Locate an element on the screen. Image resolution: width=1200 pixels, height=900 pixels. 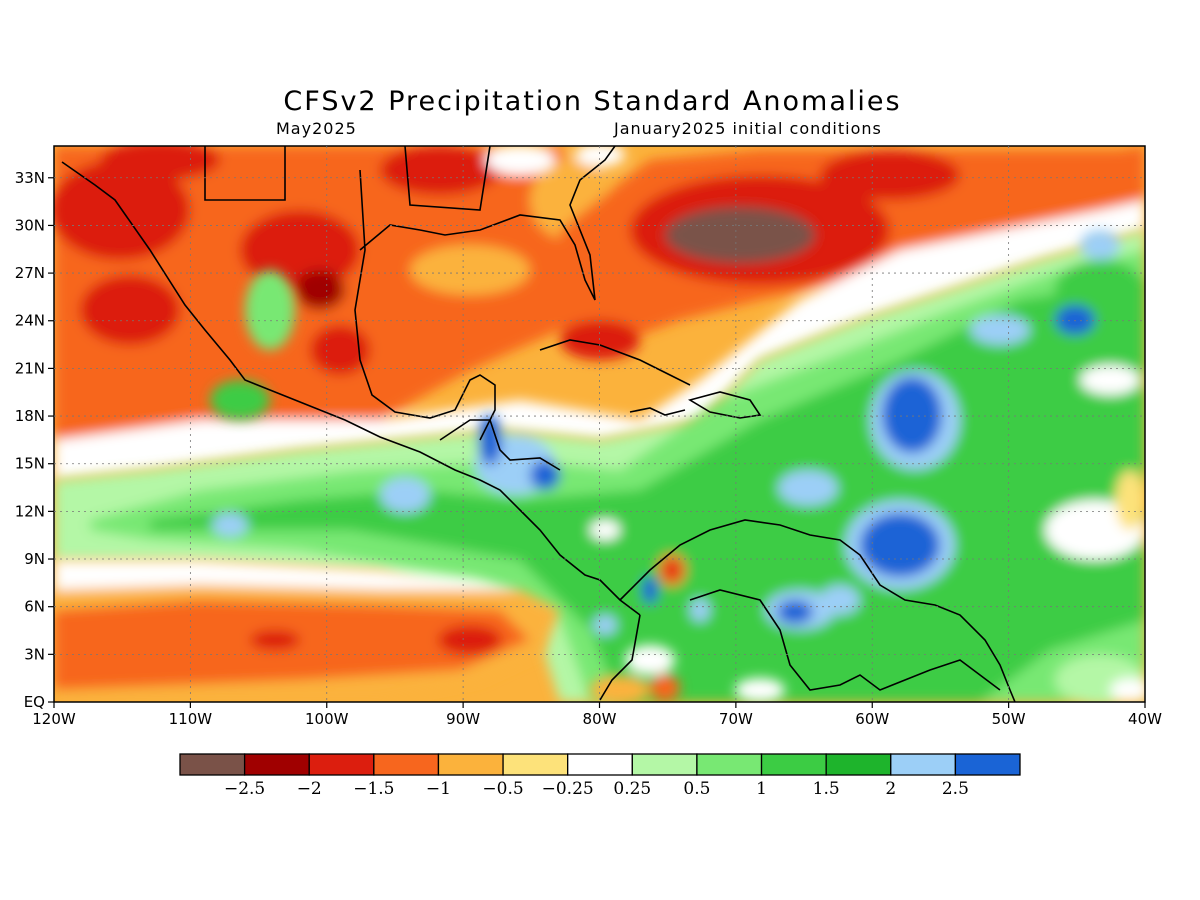
lon-tick-label: 90W is located at coordinates (463, 719).